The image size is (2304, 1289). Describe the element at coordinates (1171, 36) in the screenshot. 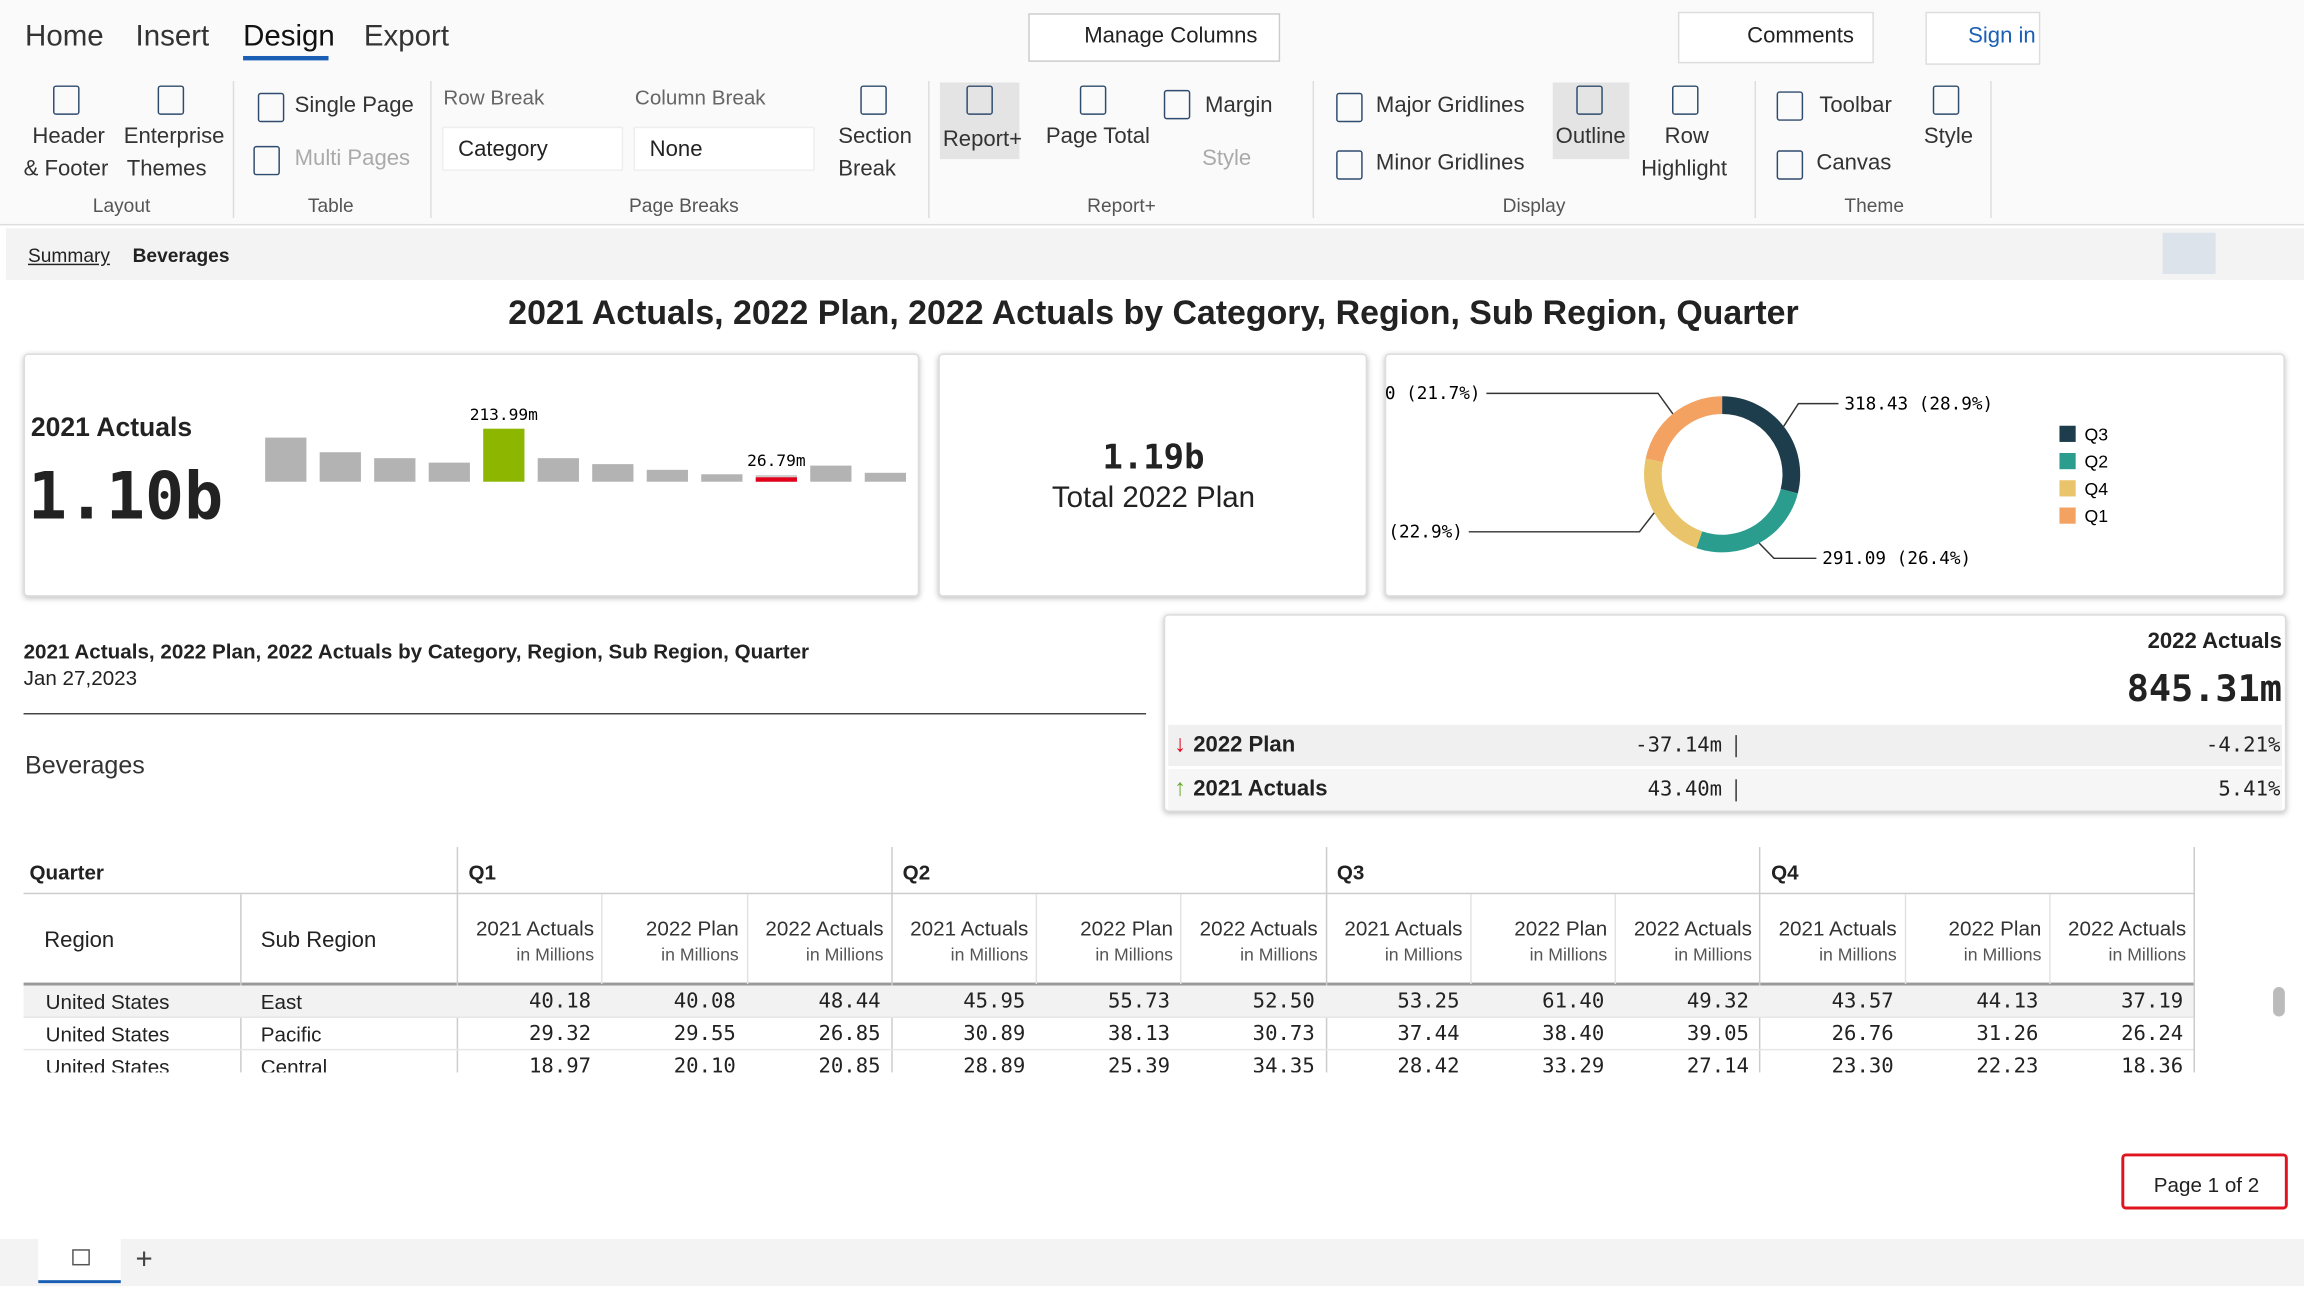

I see `button-label: Manage Columns` at that location.